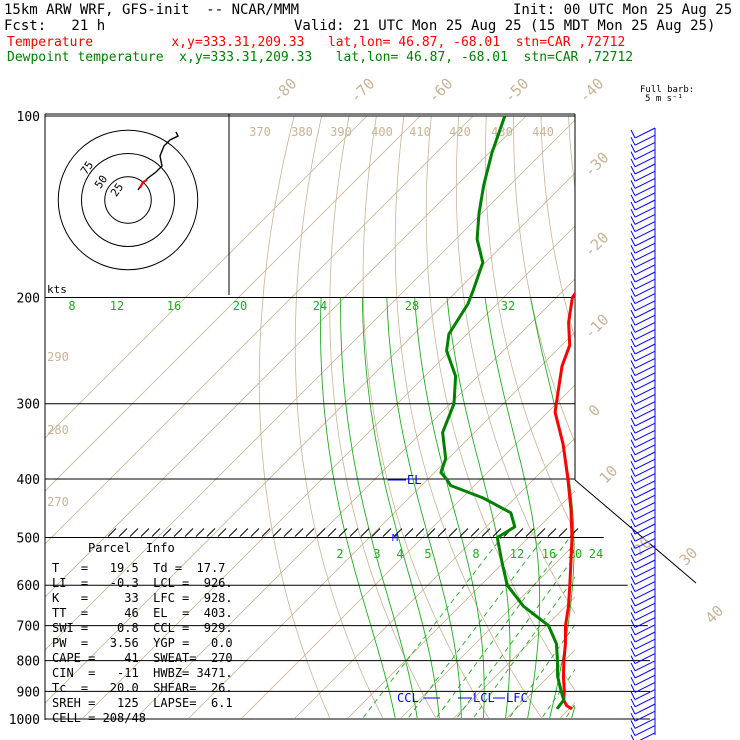  What do you see at coordinates (28, 405) in the screenshot?
I see `pressure-label: 300` at bounding box center [28, 405].